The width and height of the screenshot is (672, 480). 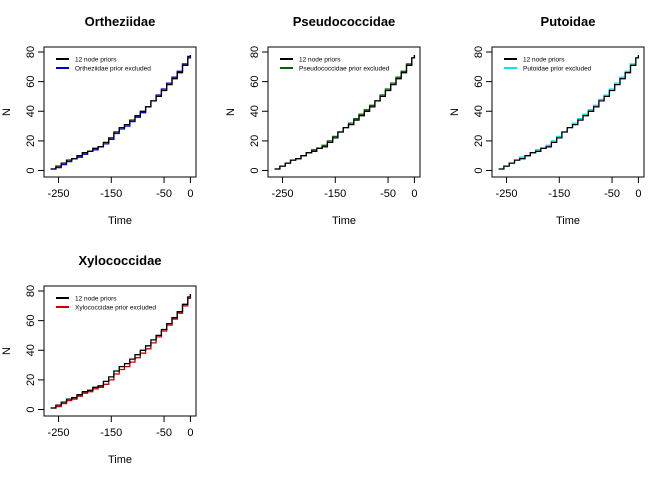 What do you see at coordinates (119, 260) in the screenshot?
I see `chart-title: Xylococcidae` at bounding box center [119, 260].